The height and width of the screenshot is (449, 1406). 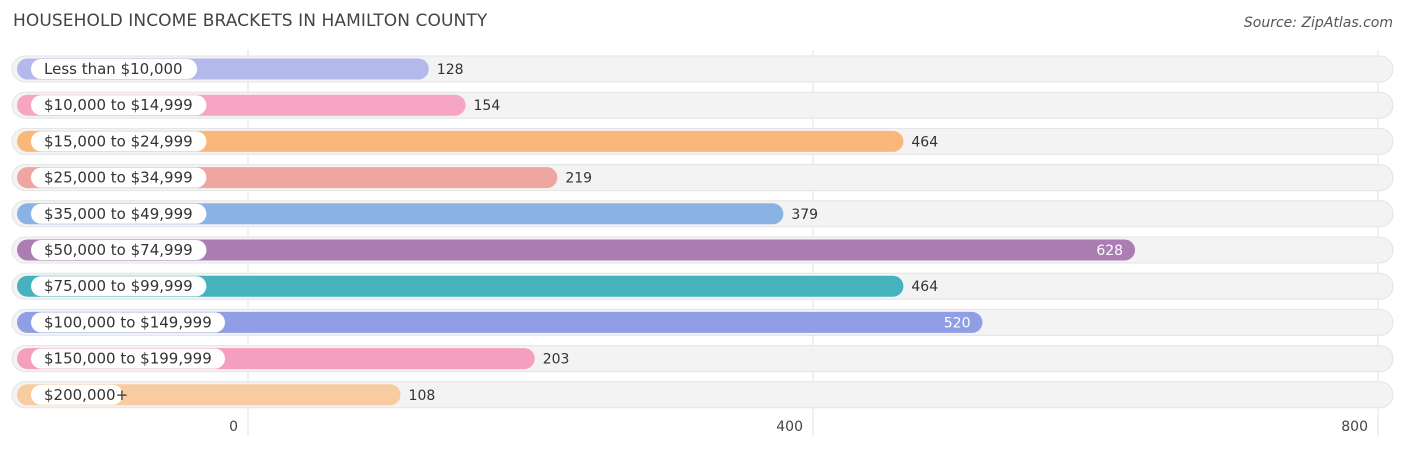 I want to click on value-label: 628, so click(x=1109, y=251).